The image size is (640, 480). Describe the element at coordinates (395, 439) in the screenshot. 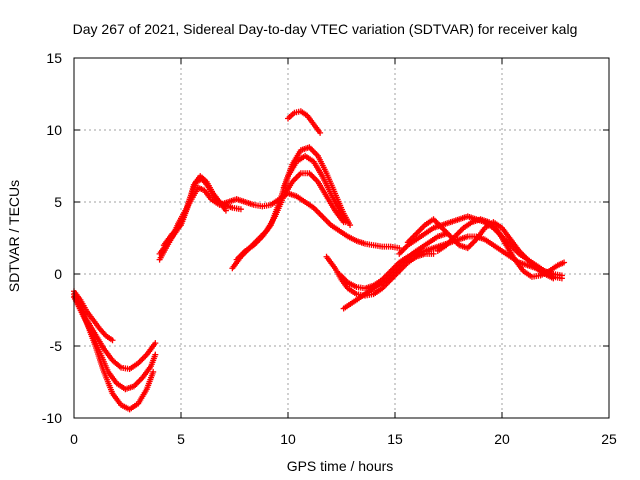

I see `x-tick-label: 15` at that location.